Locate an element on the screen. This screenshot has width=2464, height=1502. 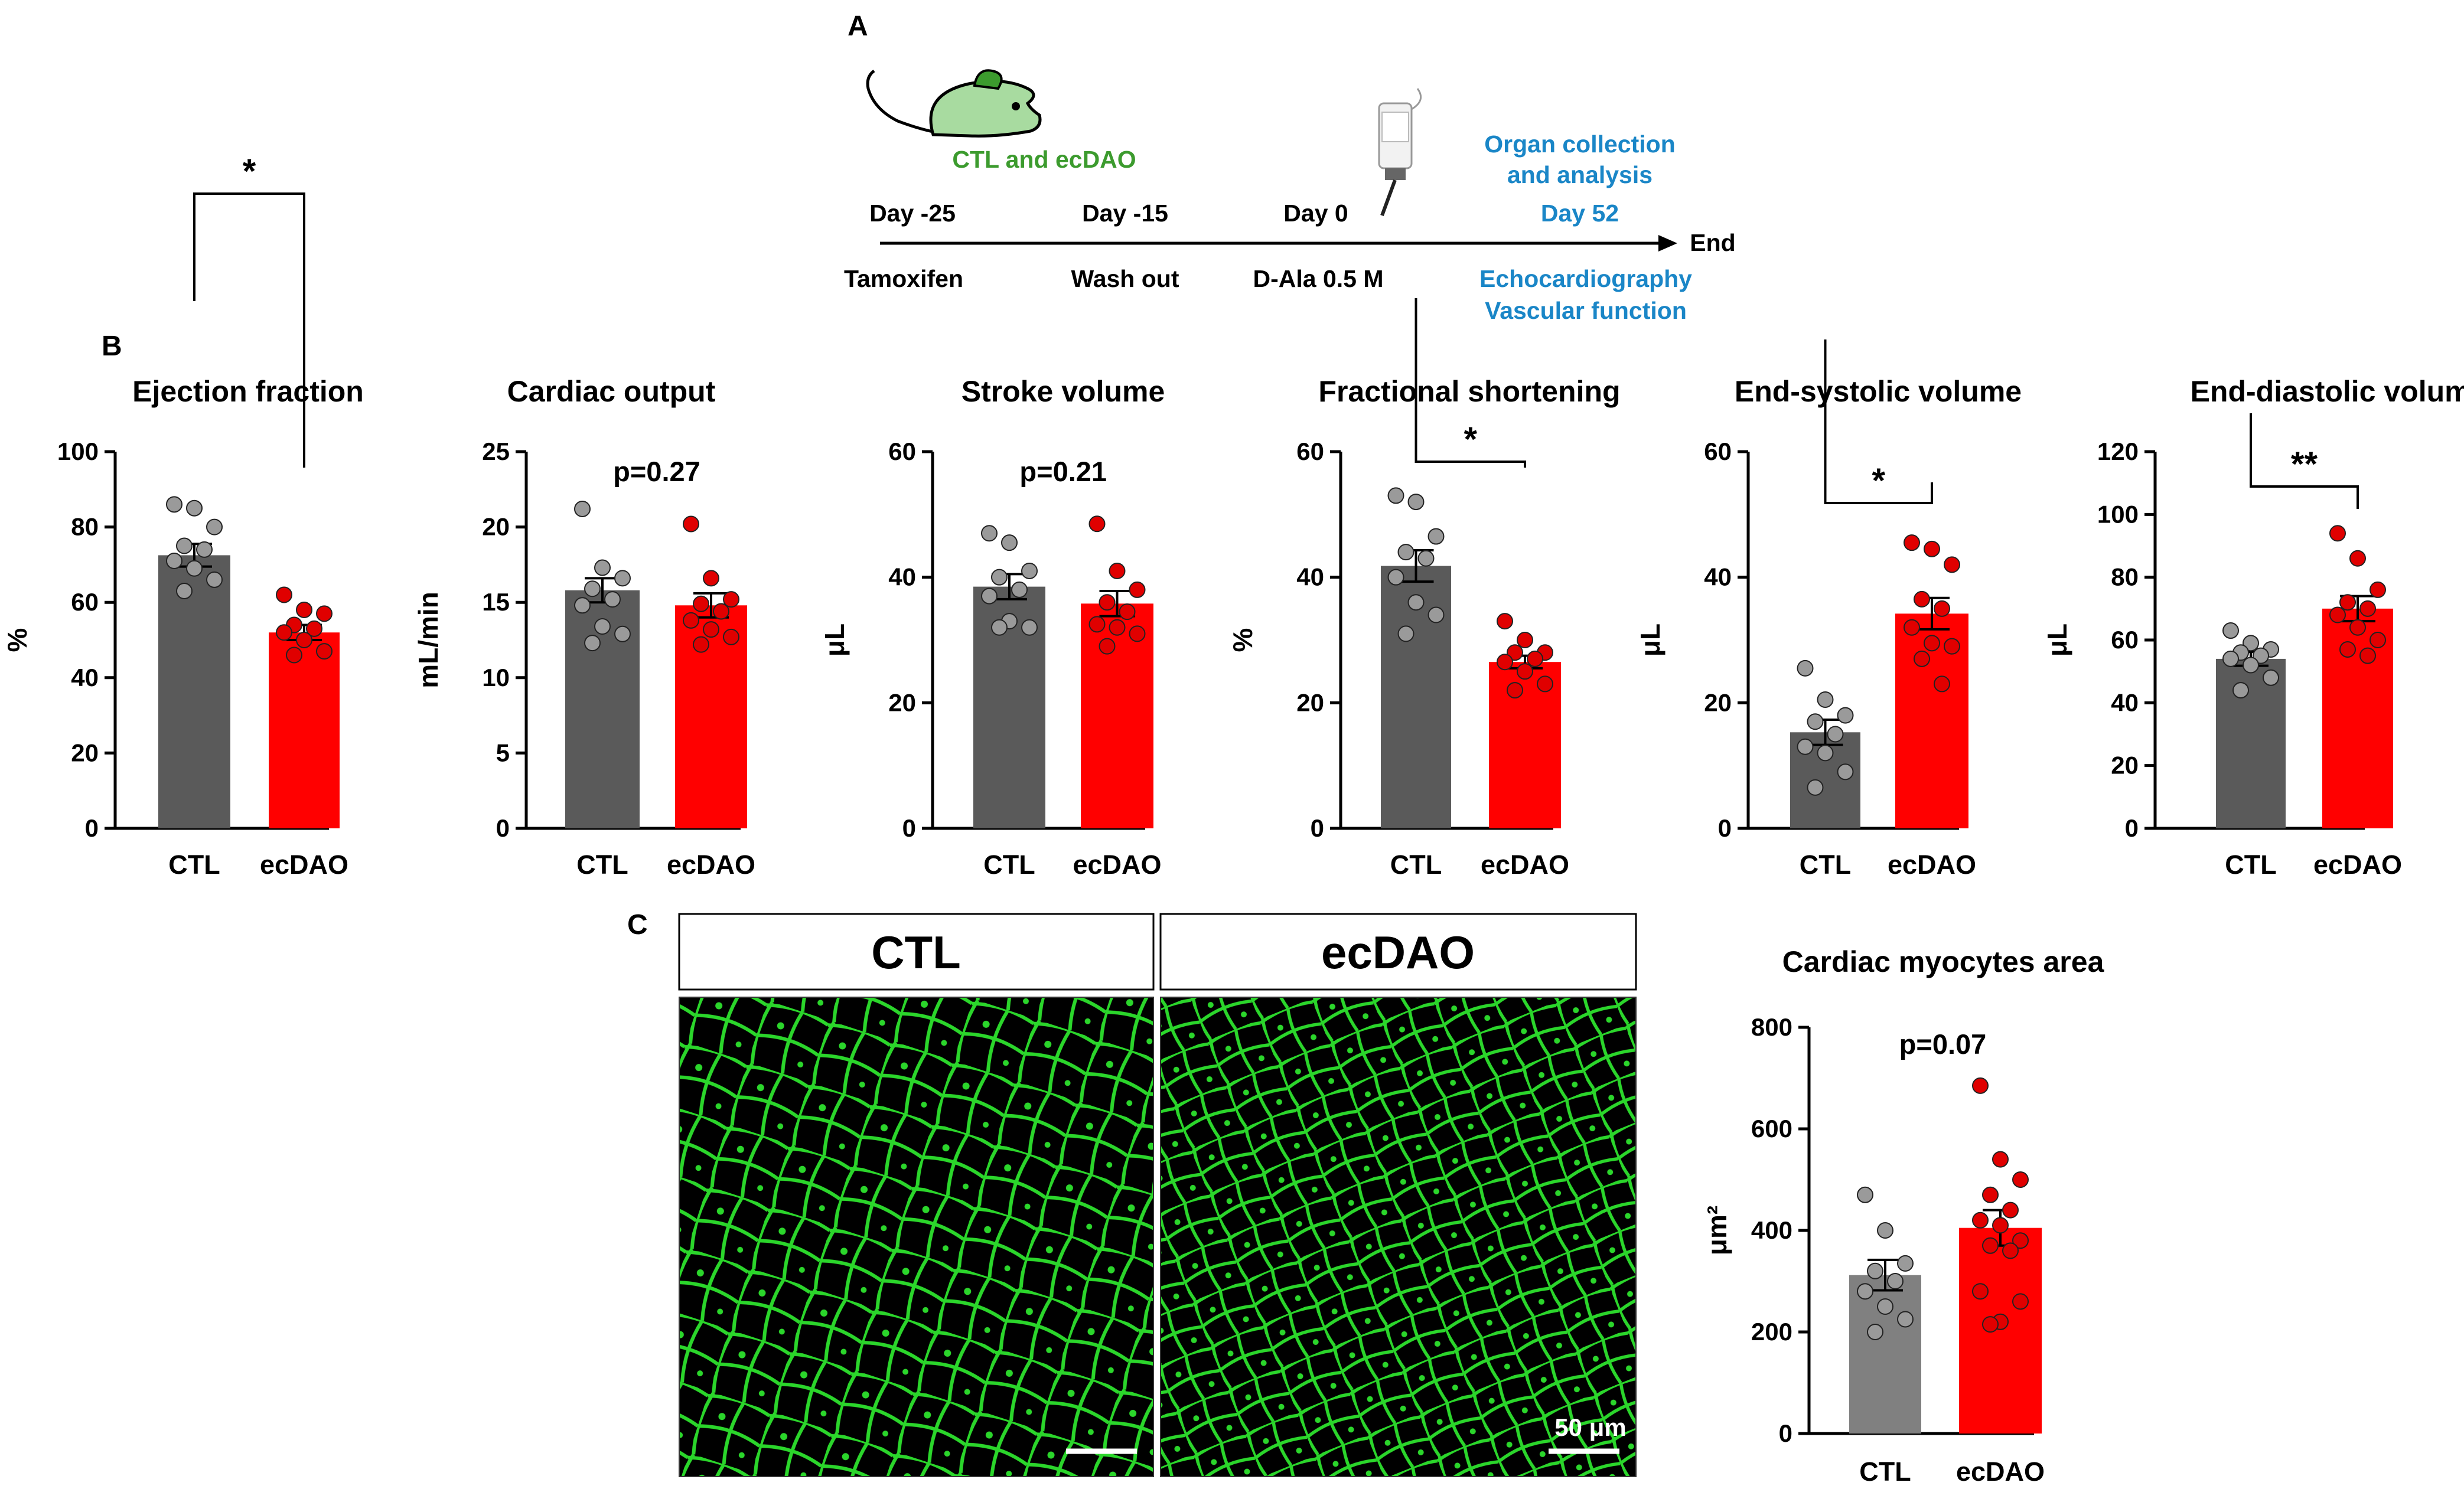
y-tick-label: 40 is located at coordinates (1718, 577).